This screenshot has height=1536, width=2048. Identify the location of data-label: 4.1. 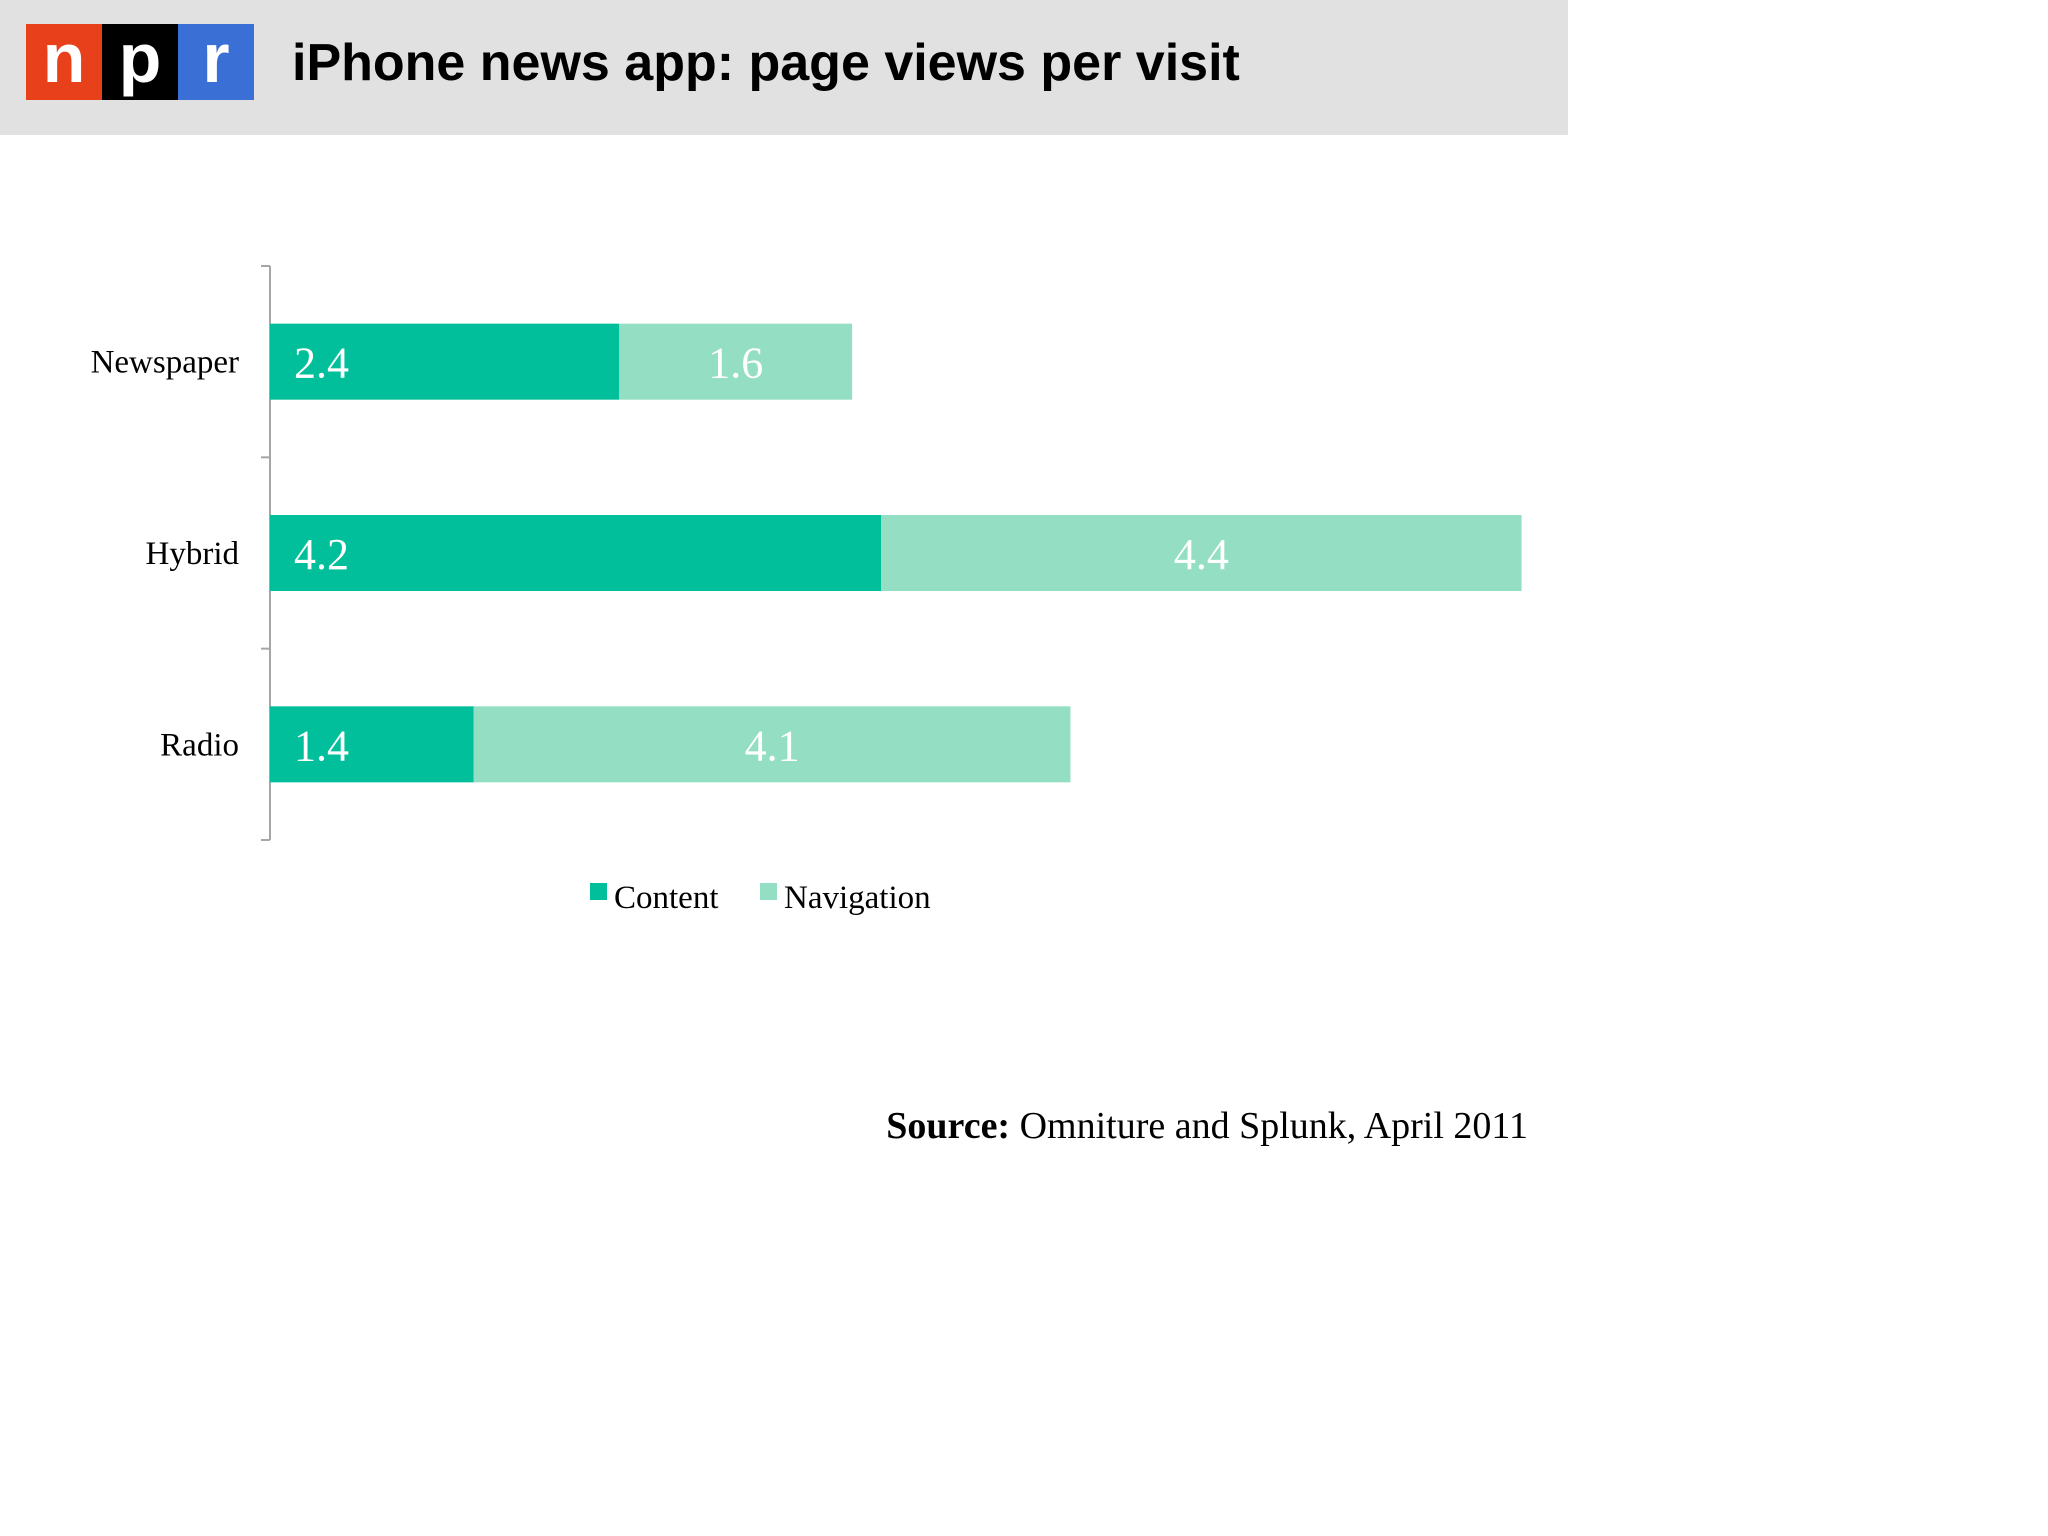
(772, 745).